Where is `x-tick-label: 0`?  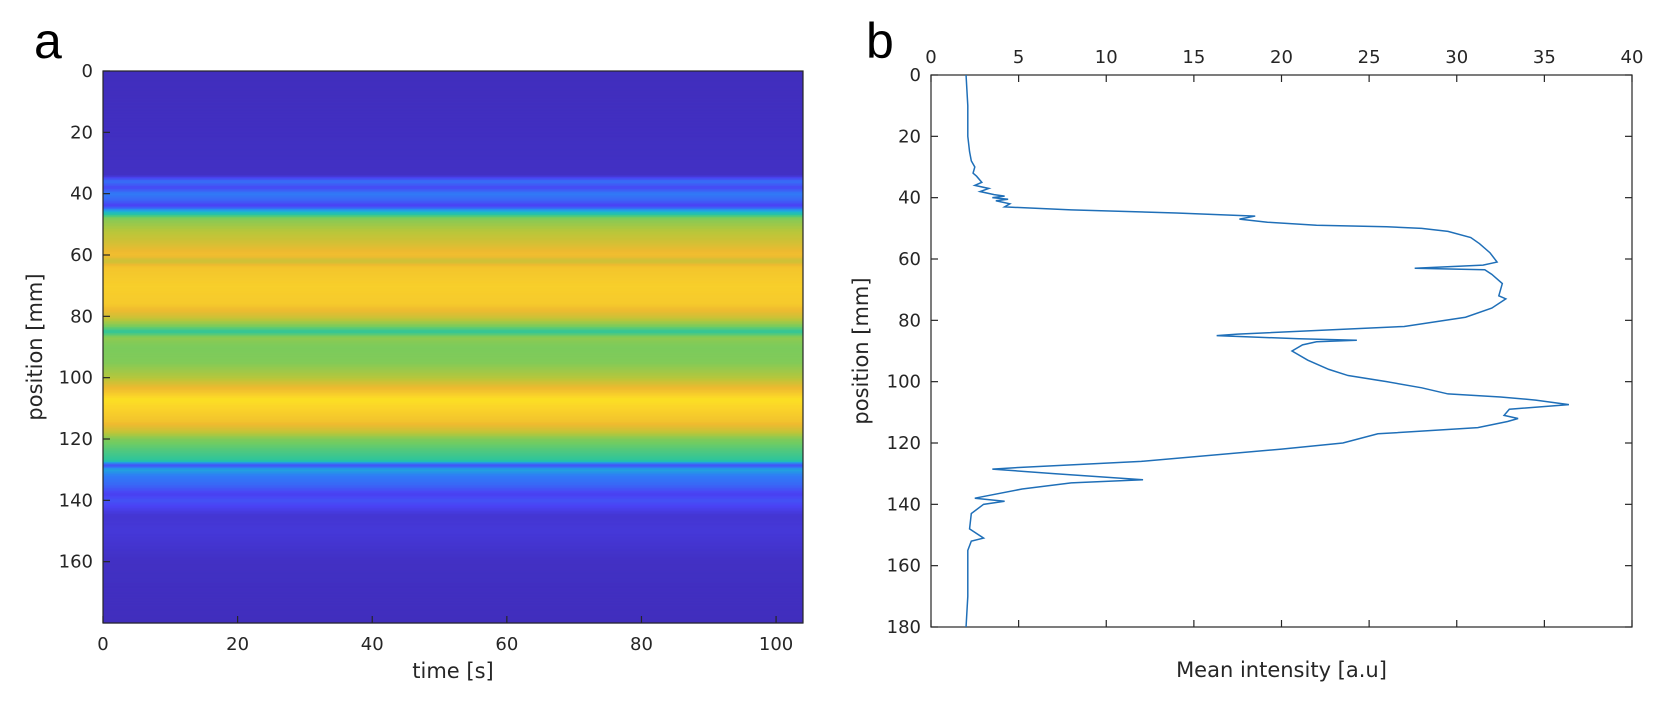
x-tick-label: 0 is located at coordinates (102, 644).